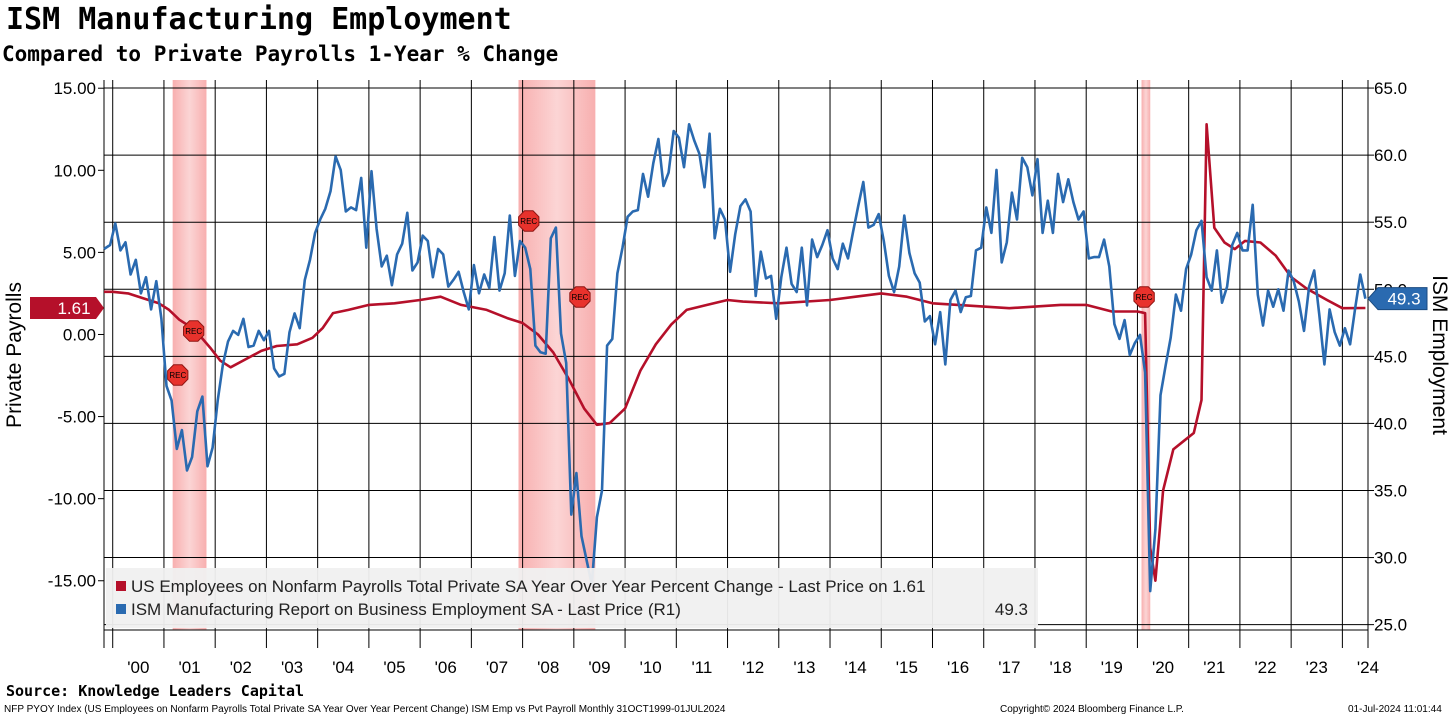  What do you see at coordinates (1061, 667) in the screenshot?
I see `year-label: '18` at bounding box center [1061, 667].